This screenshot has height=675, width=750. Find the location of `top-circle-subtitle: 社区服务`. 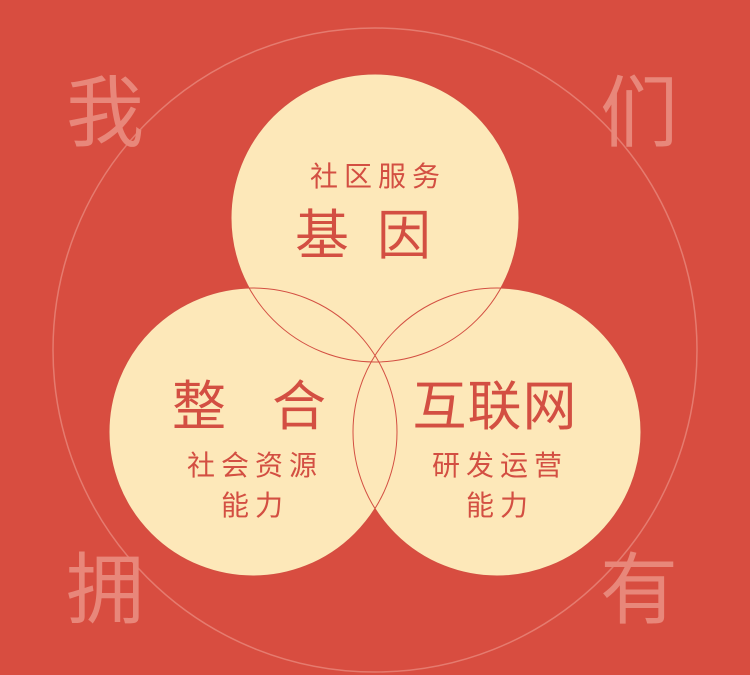

top-circle-subtitle: 社区服务 is located at coordinates (377, 176).